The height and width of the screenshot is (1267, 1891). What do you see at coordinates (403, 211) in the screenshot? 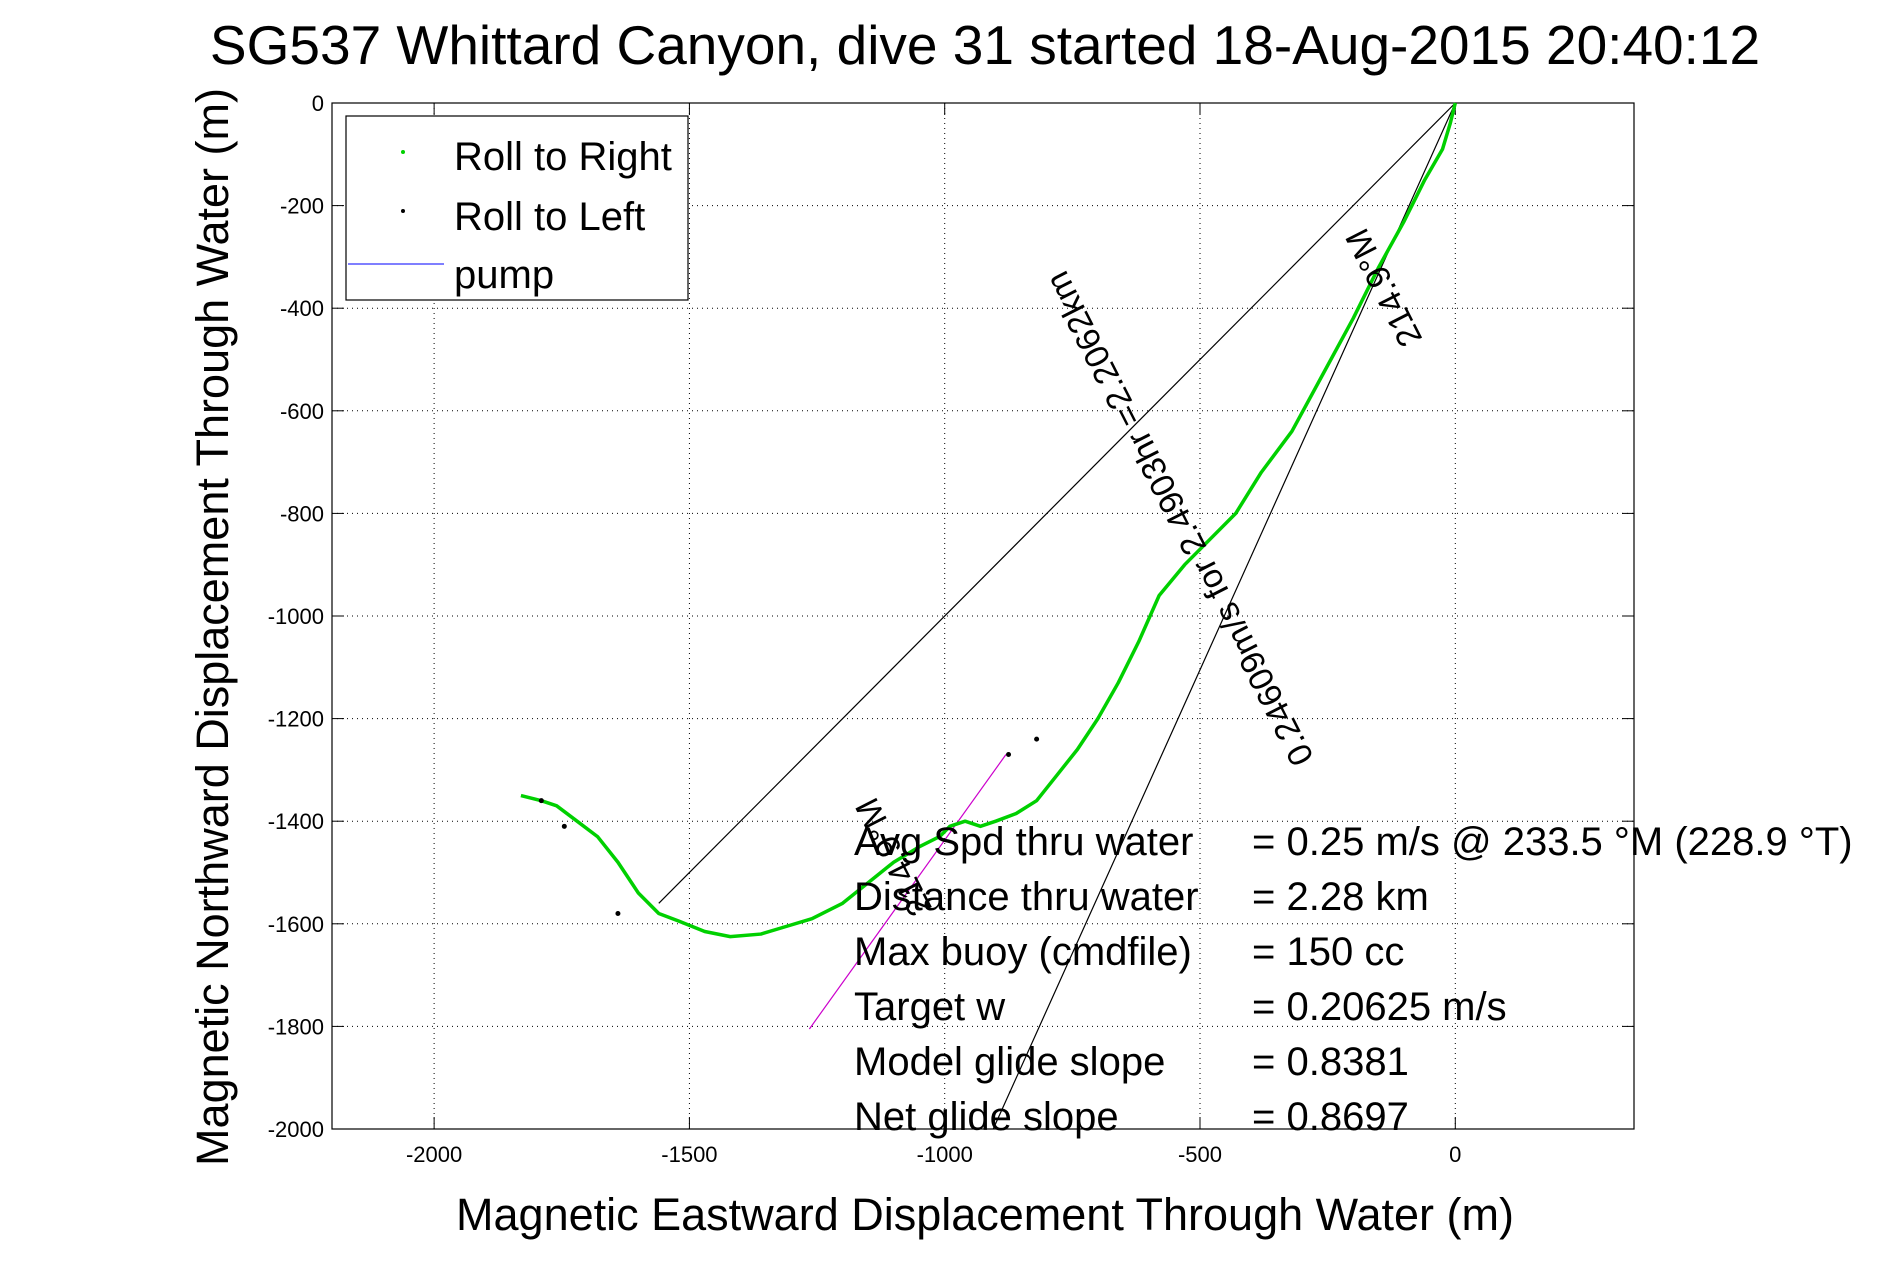
I see `legend-marker-roll-left` at bounding box center [403, 211].